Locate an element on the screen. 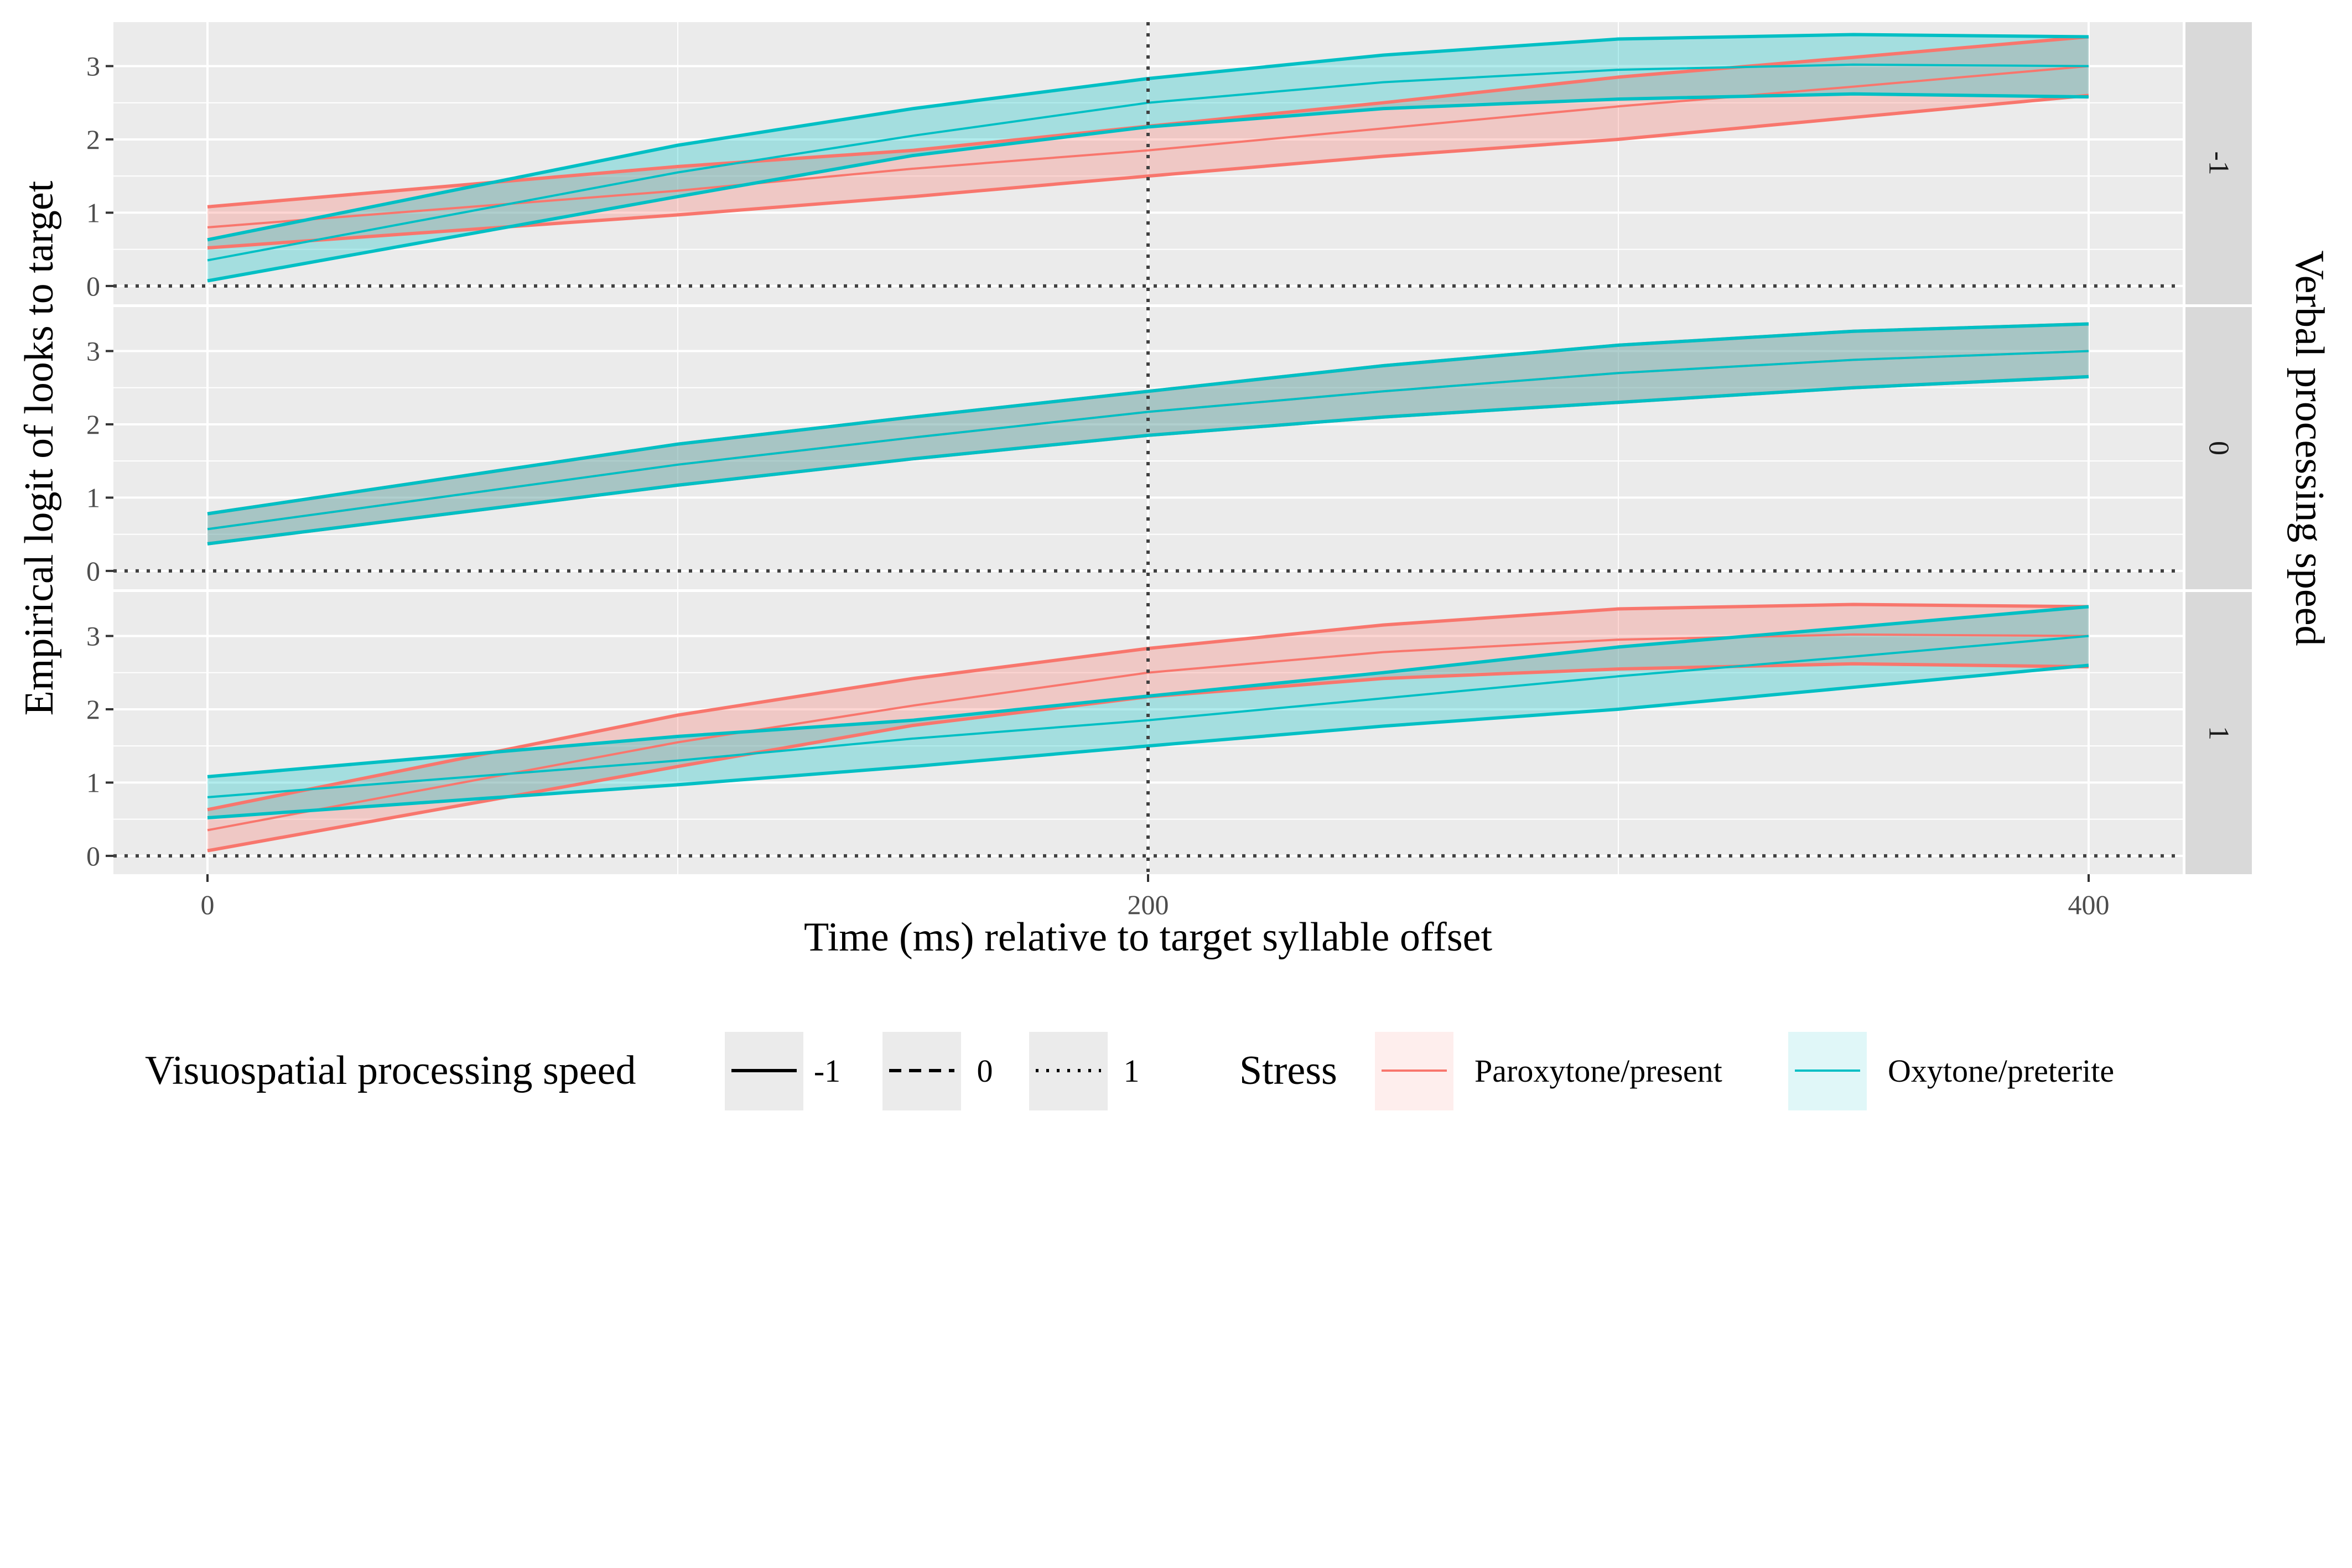 Image resolution: width=2352 pixels, height=1568 pixels. y-axis-title: Empirical logit of looks to target is located at coordinates (40, 447).